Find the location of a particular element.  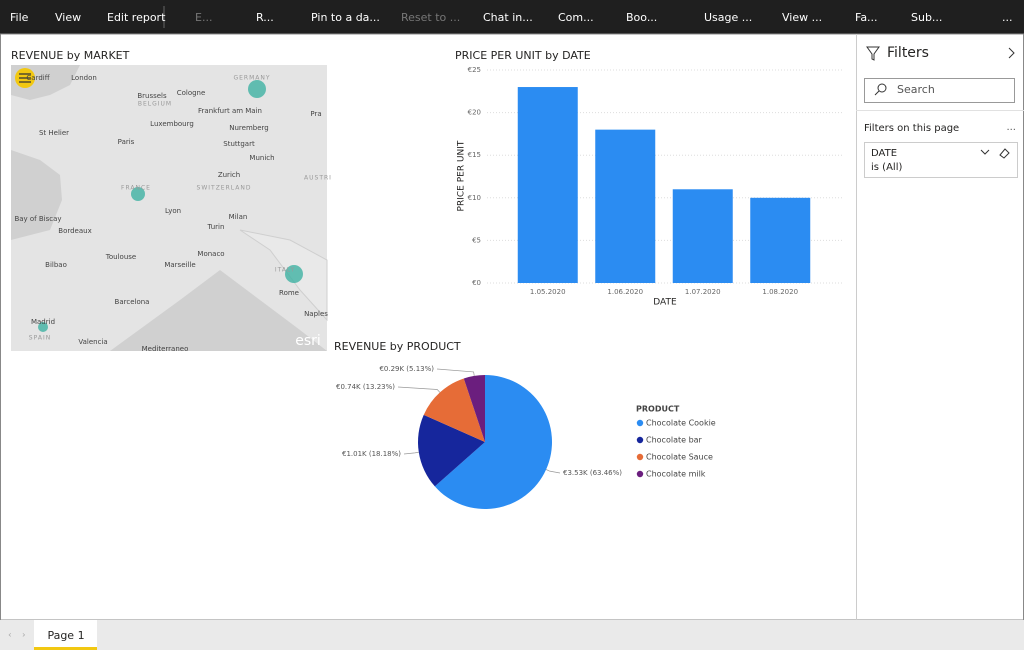

map-place: Paris is located at coordinates (126, 142).